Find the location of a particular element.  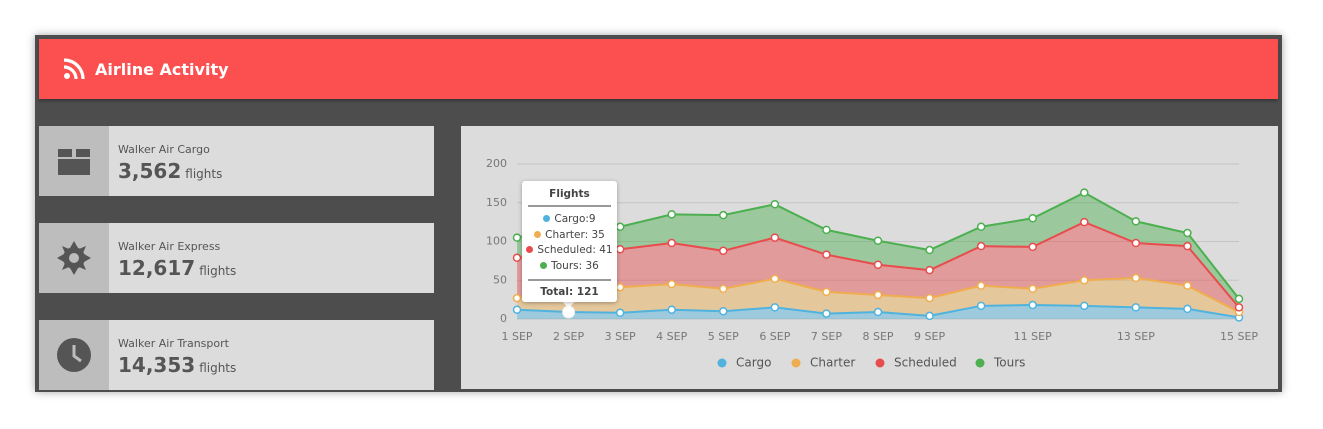

clock-icon is located at coordinates (74, 355).